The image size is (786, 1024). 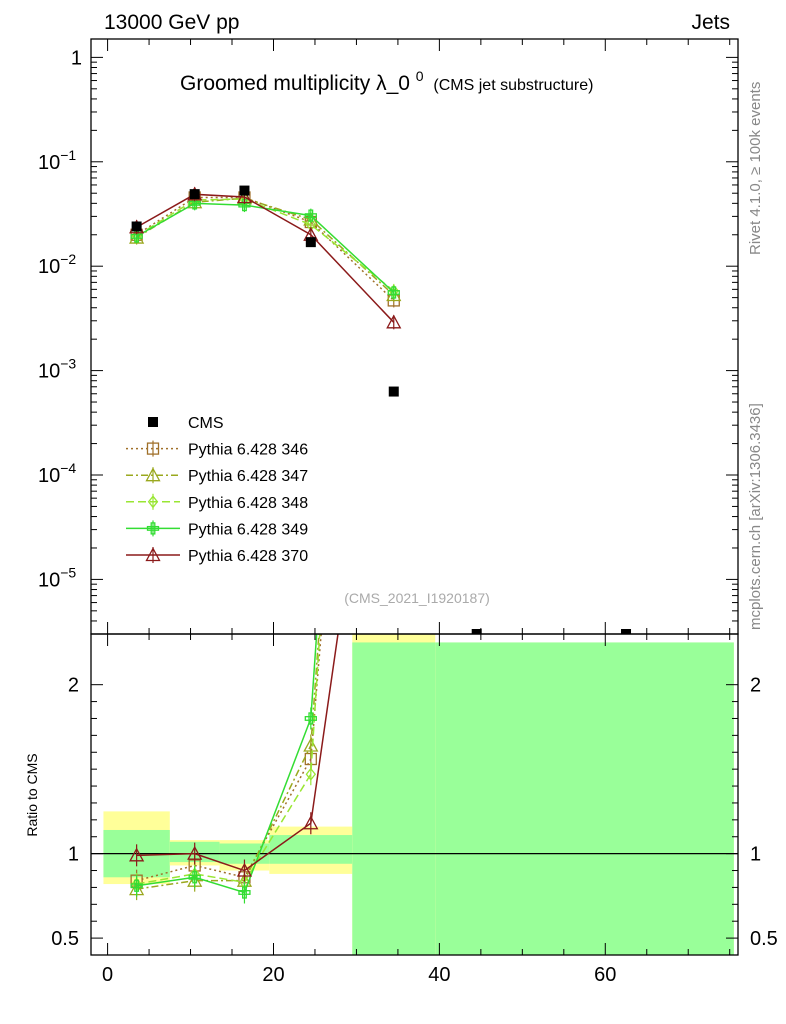 What do you see at coordinates (417, 598) in the screenshot?
I see `watermark-label: (CMS_2021_I1920187)` at bounding box center [417, 598].